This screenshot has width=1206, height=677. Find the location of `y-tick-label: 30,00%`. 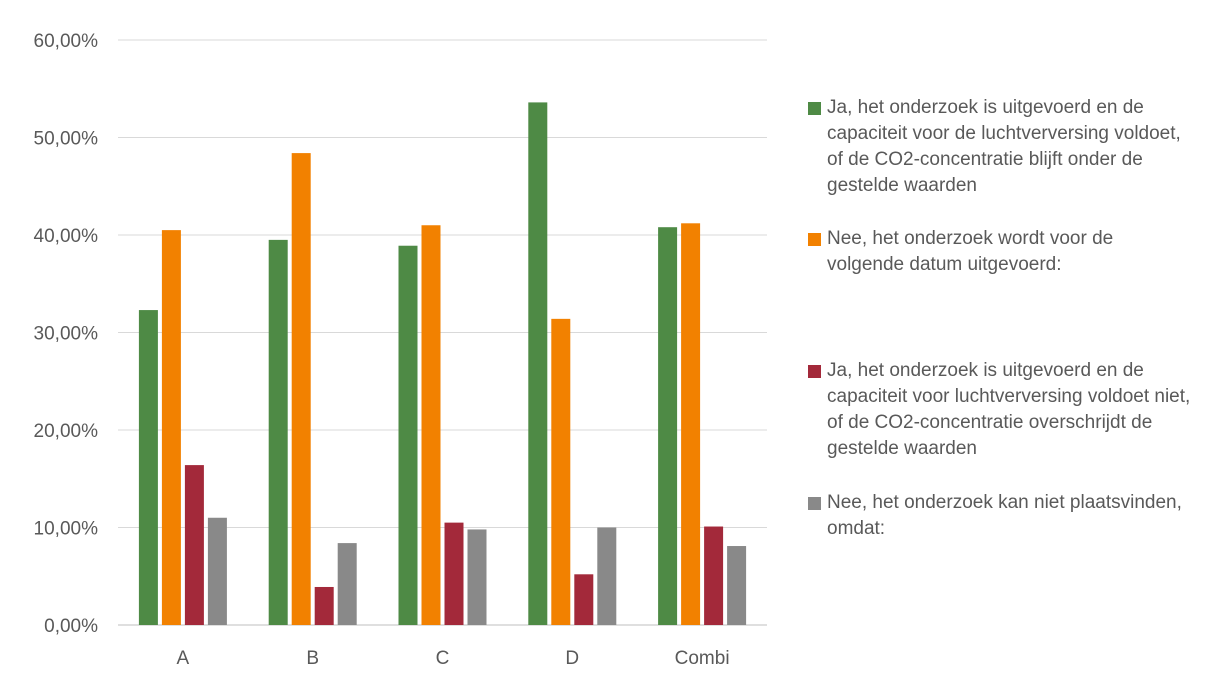

y-tick-label: 30,00% is located at coordinates (66, 334).